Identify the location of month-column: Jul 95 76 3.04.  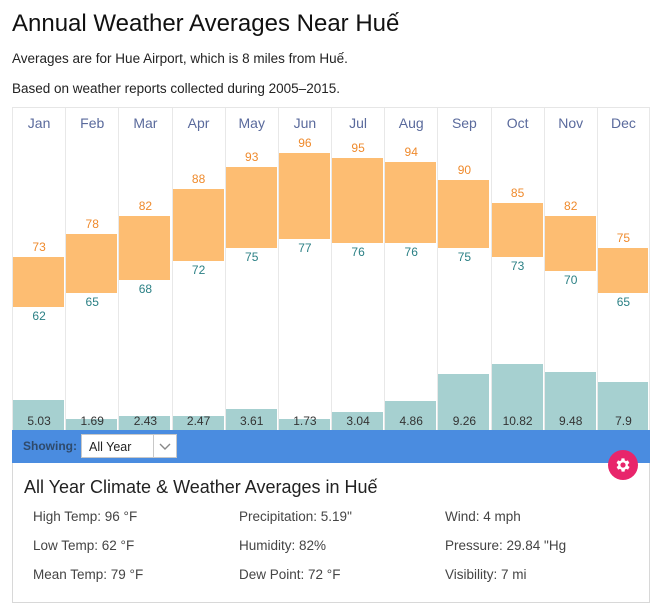
(357, 269).